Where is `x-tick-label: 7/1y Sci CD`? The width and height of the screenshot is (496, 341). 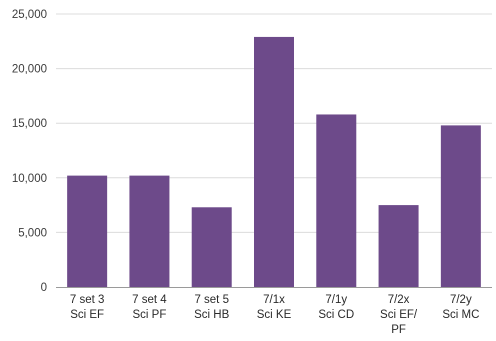 x-tick-label: 7/1y Sci CD is located at coordinates (336, 307).